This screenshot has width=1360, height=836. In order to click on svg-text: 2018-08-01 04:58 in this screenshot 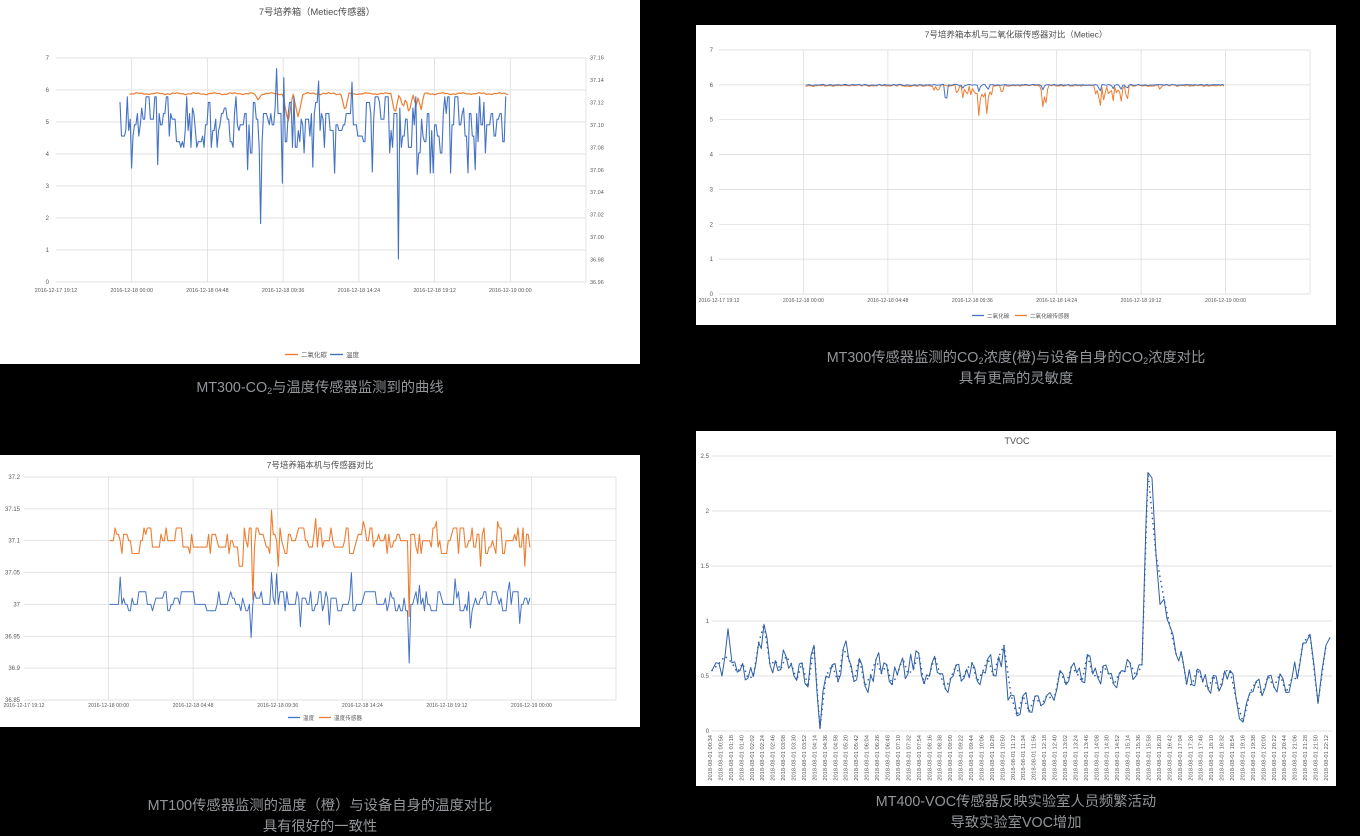, I will do `click(836, 758)`.